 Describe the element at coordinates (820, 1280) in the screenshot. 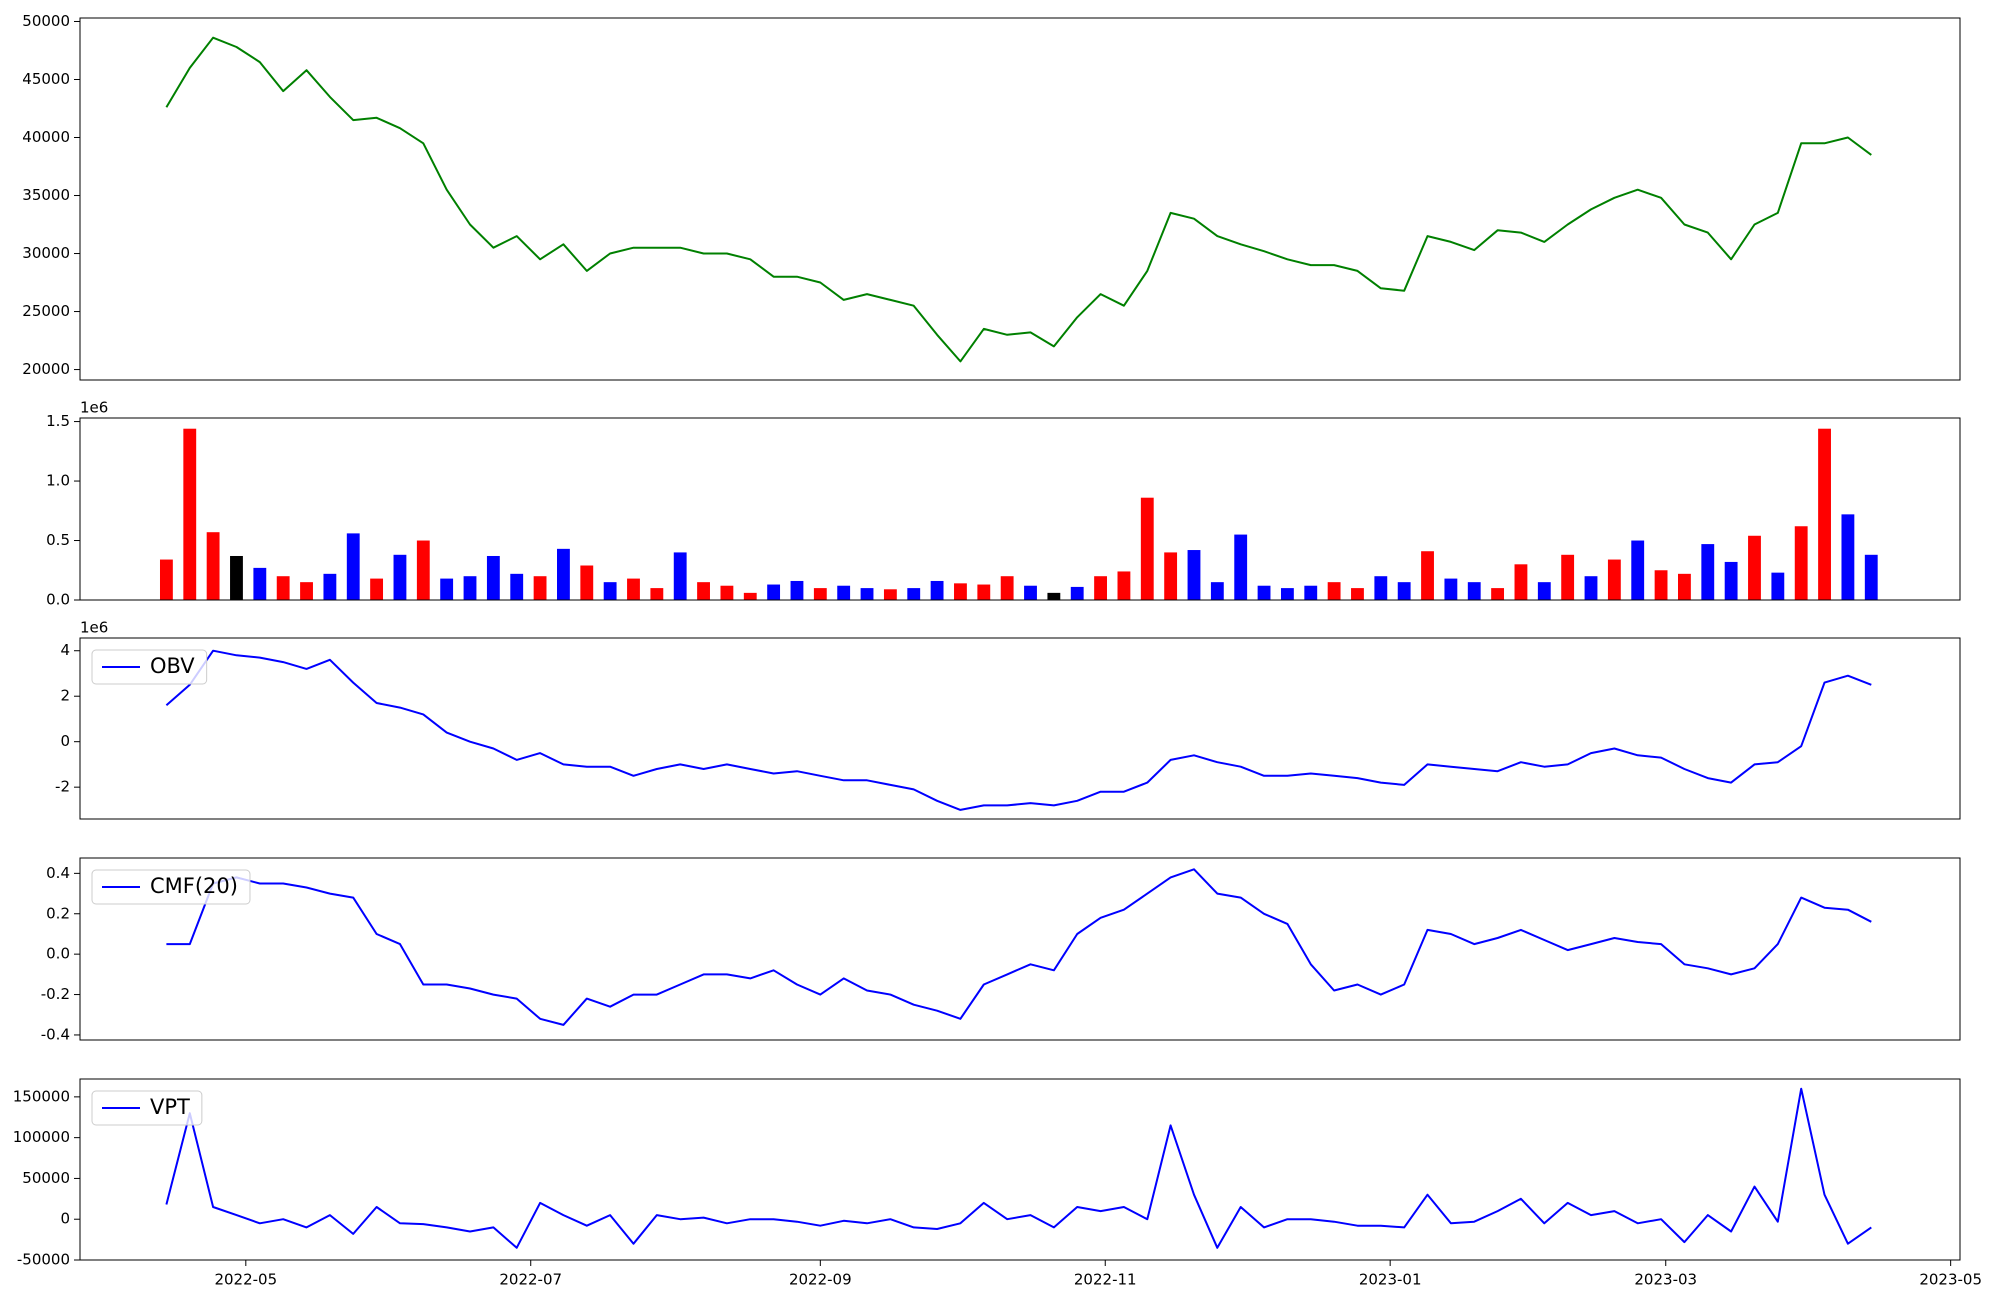

I see `x-tick-label: 2022-09` at that location.